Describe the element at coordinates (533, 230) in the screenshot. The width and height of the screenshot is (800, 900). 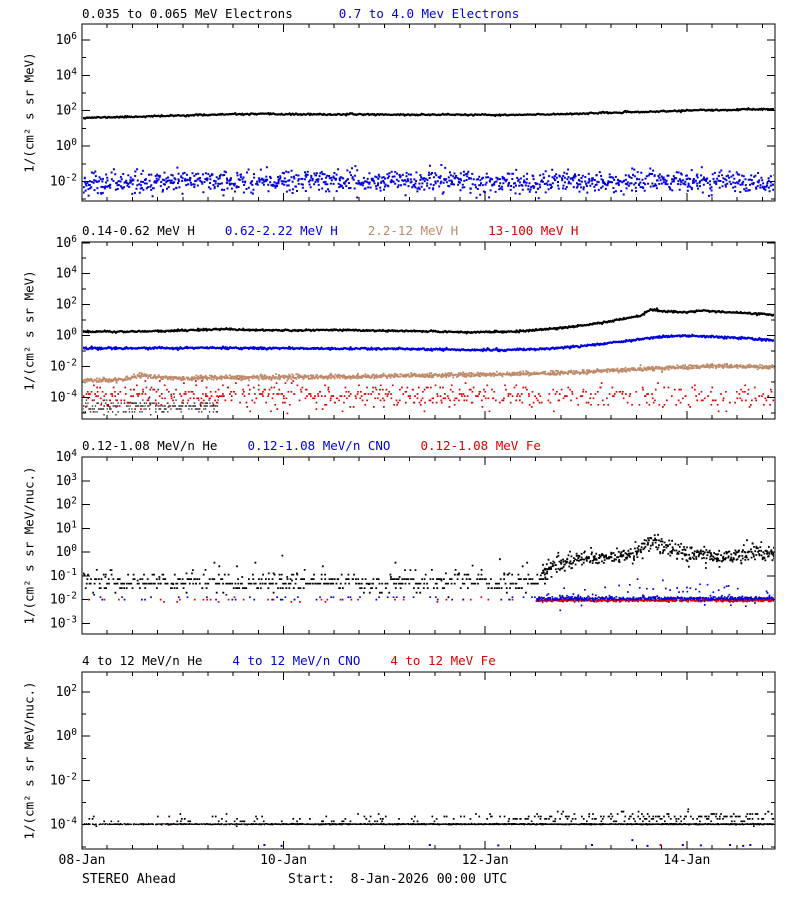
I see `legend-item: 13-100 MeV H` at that location.